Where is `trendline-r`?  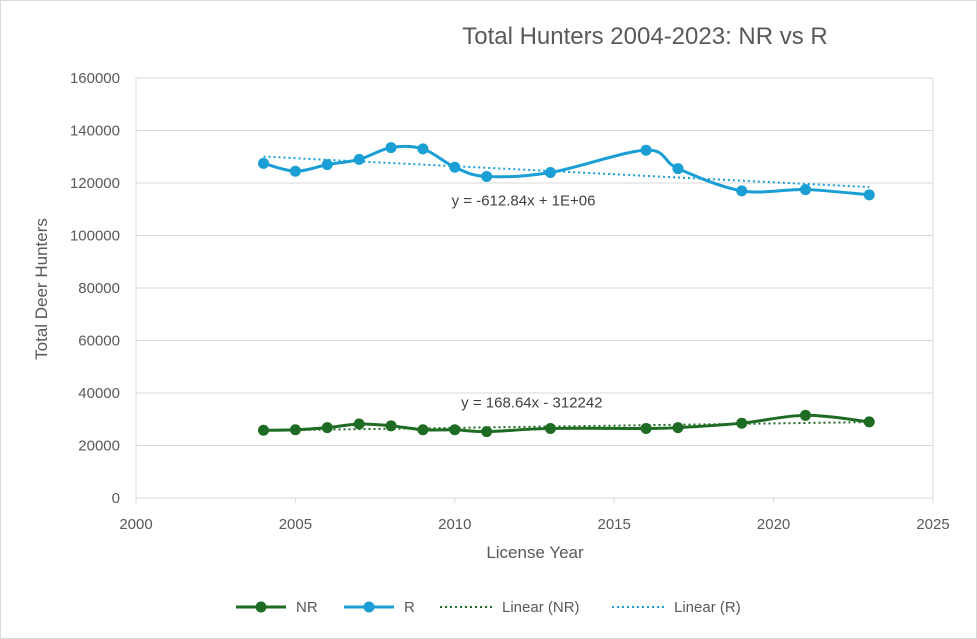
trendline-r is located at coordinates (566, 172).